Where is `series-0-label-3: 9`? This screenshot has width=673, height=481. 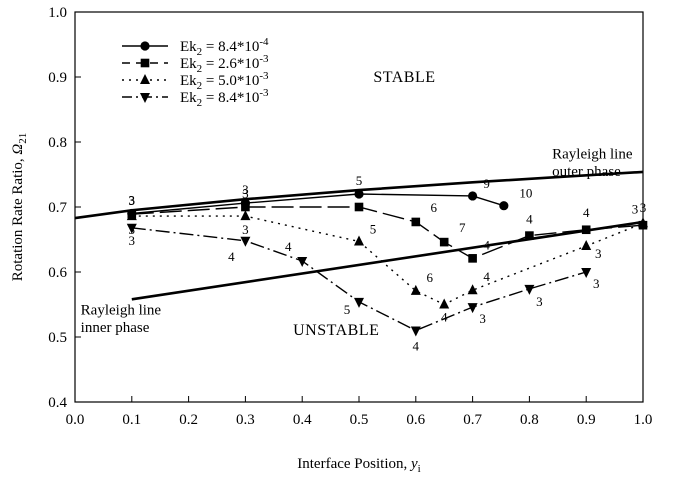
series-0-label-3: 9 is located at coordinates (486, 183).